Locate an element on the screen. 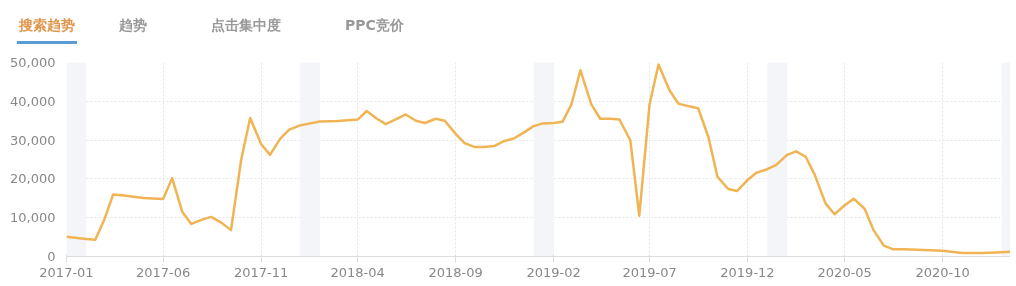 Image resolution: width=1016 pixels, height=286 pixels. text: 趋势 is located at coordinates (133, 25).